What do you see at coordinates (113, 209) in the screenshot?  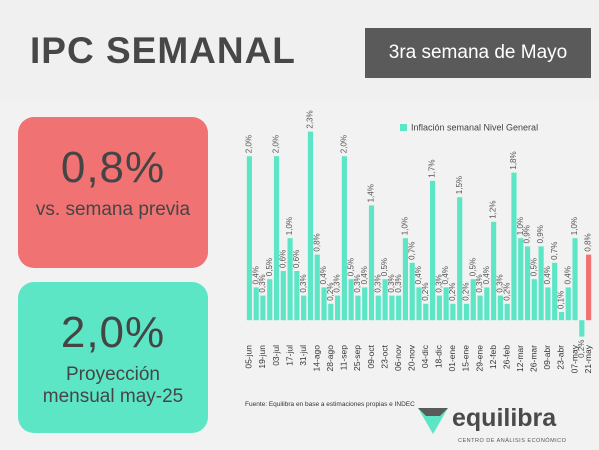 I see `card-label: vs. semana previa` at bounding box center [113, 209].